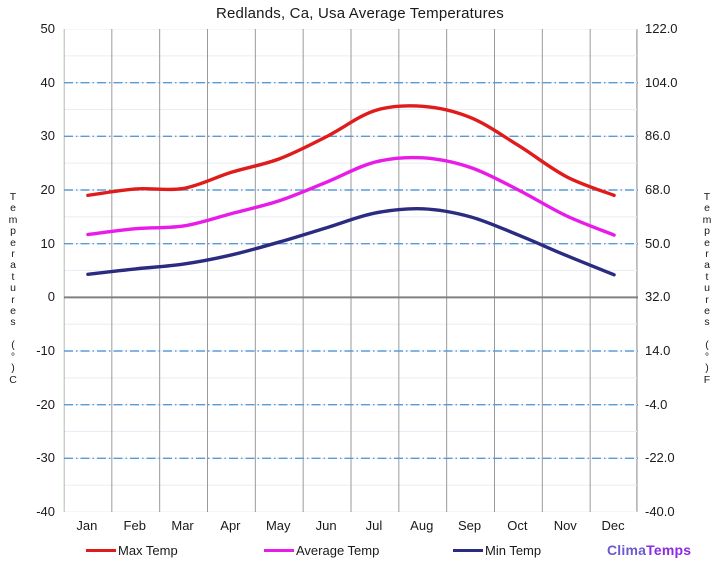 The height and width of the screenshot is (570, 720). I want to click on y-axis-left-title-char: s, so click(13, 322).